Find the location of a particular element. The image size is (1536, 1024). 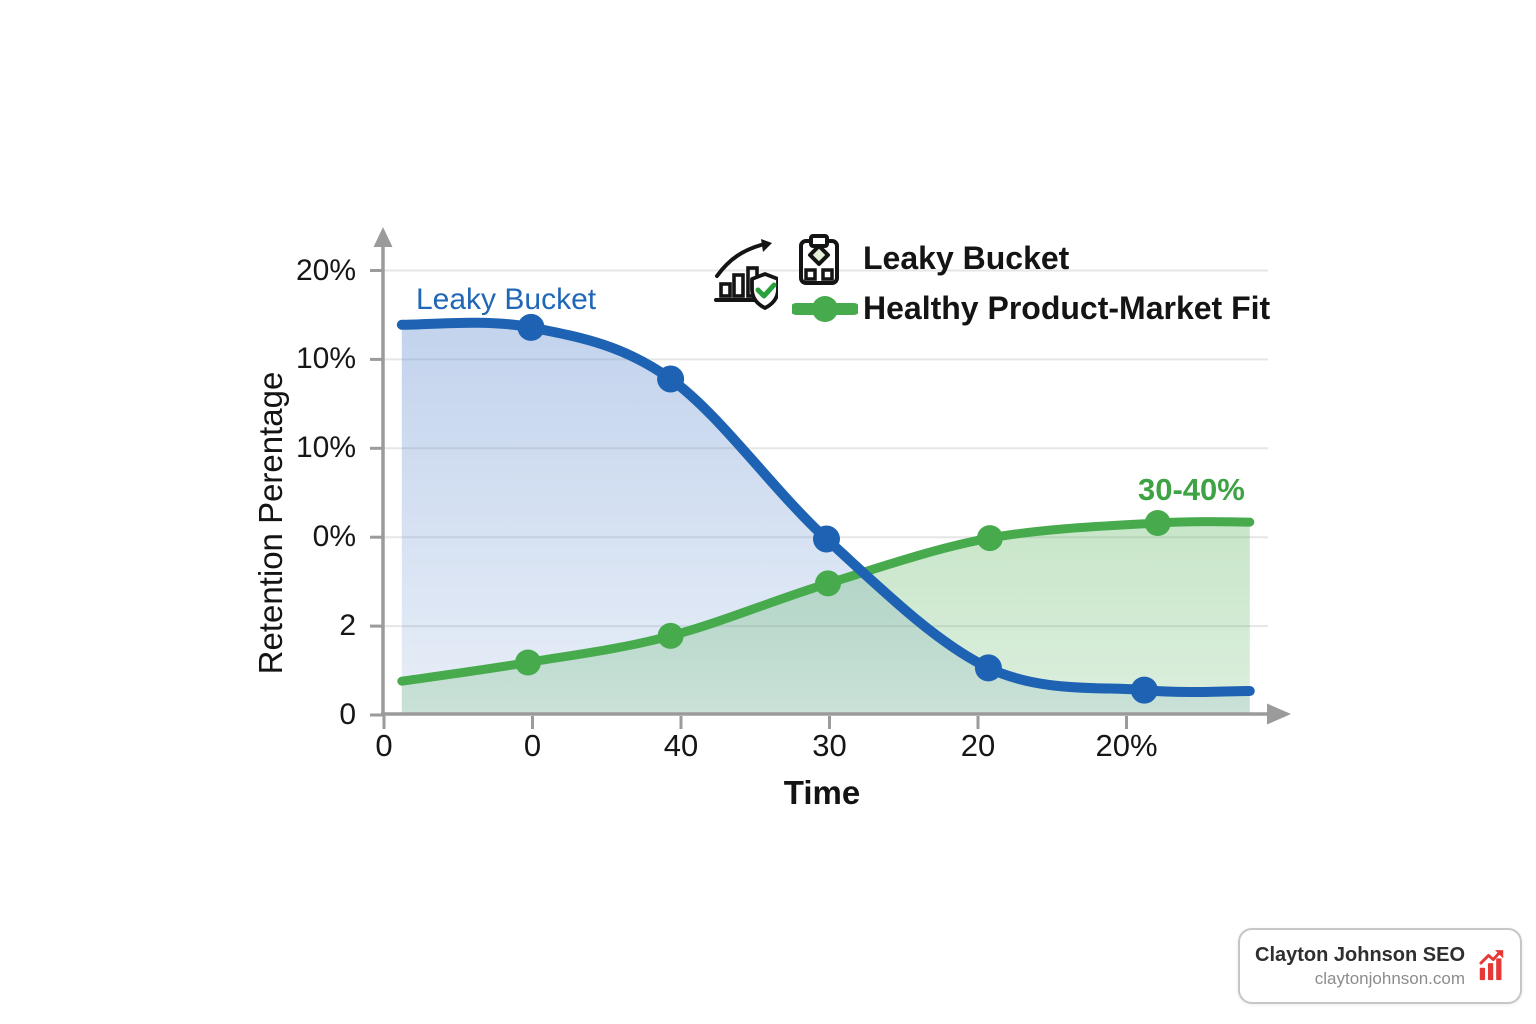

growth-chart-shield-icon is located at coordinates (746, 274).